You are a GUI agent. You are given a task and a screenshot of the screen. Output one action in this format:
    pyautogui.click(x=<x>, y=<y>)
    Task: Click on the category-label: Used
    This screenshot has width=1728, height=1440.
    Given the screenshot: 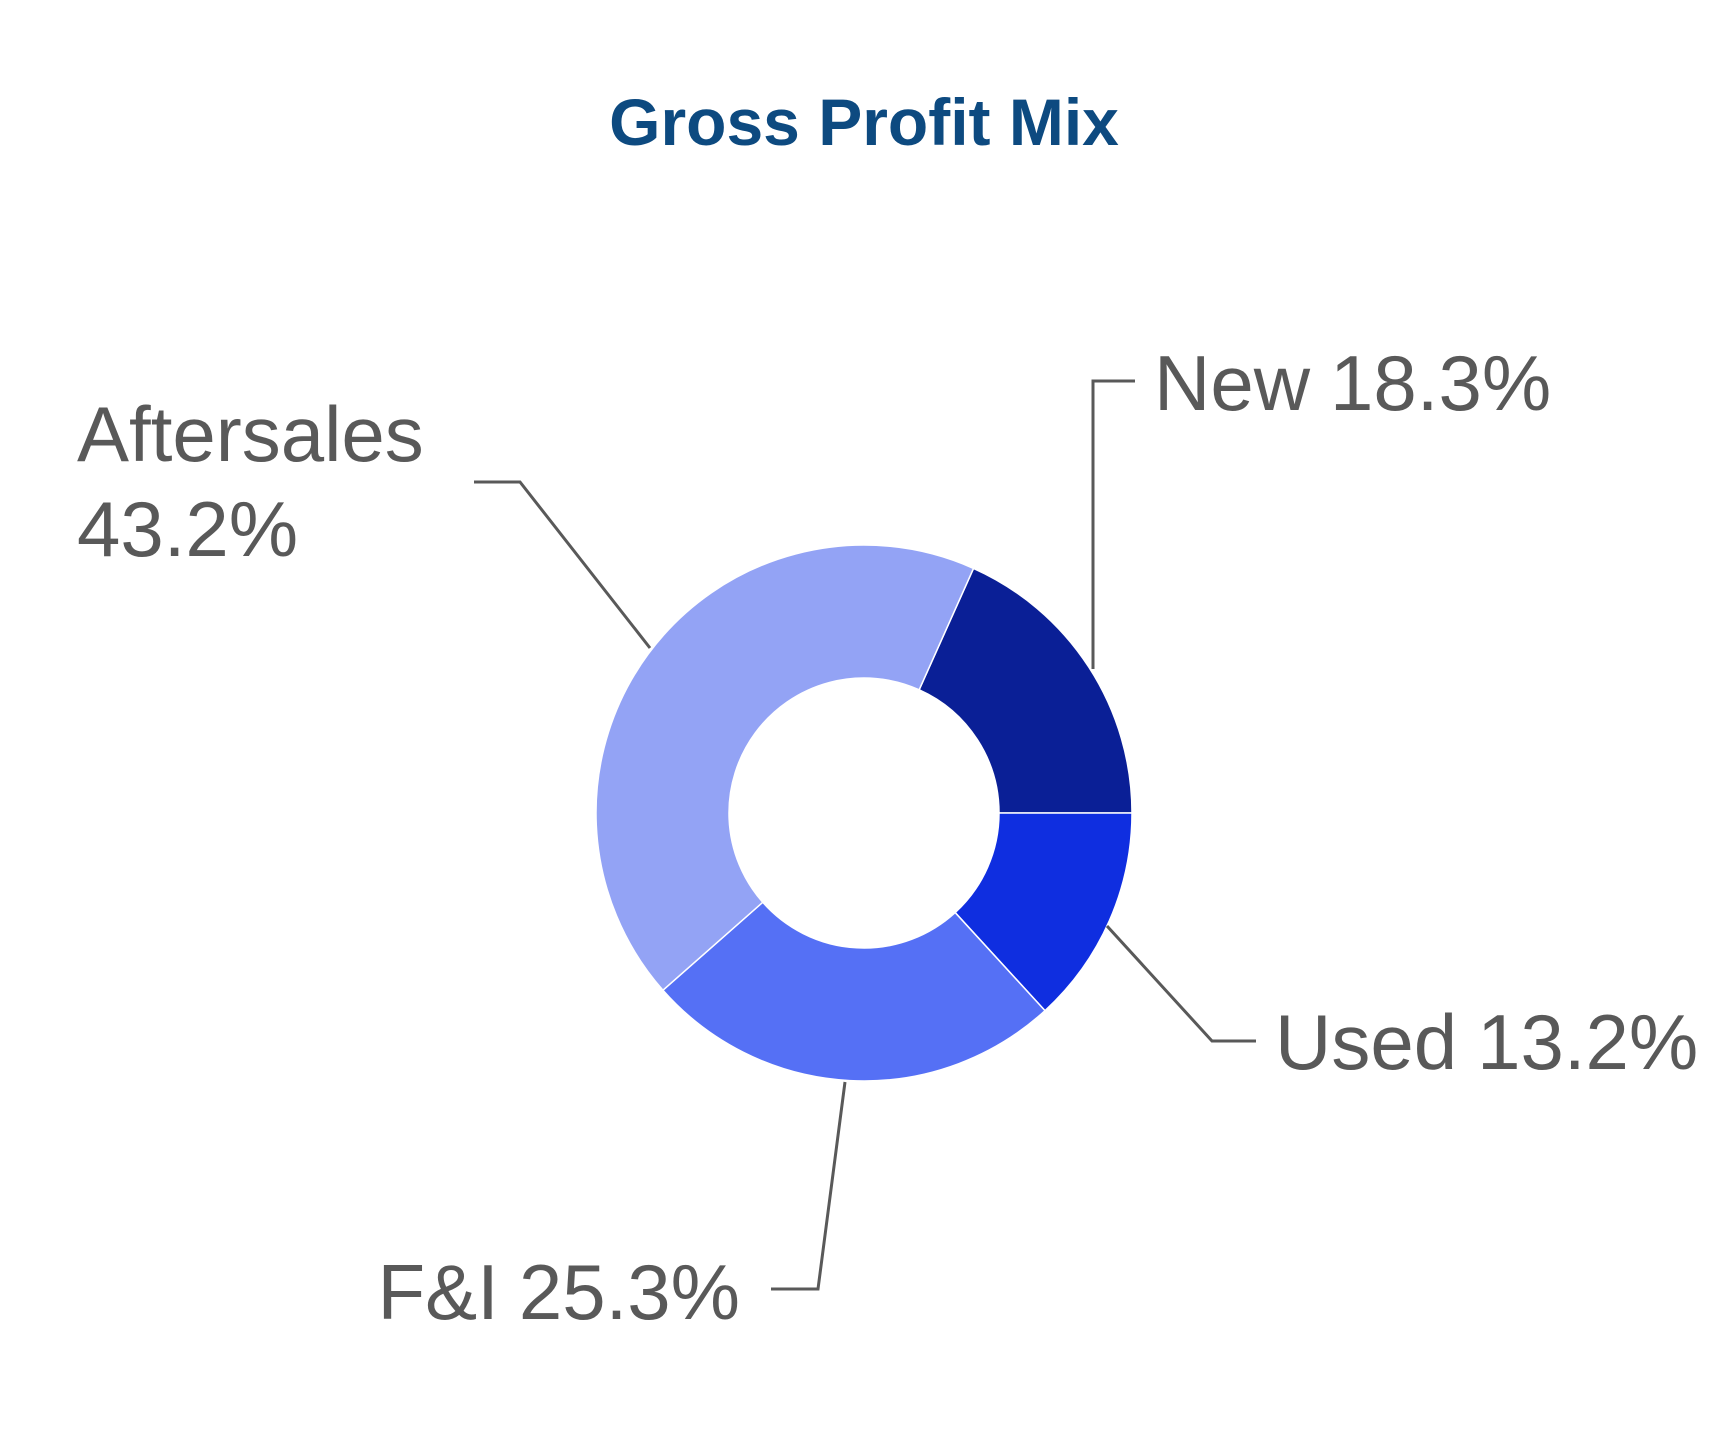 What is the action you would take?
    pyautogui.click(x=1366, y=1042)
    